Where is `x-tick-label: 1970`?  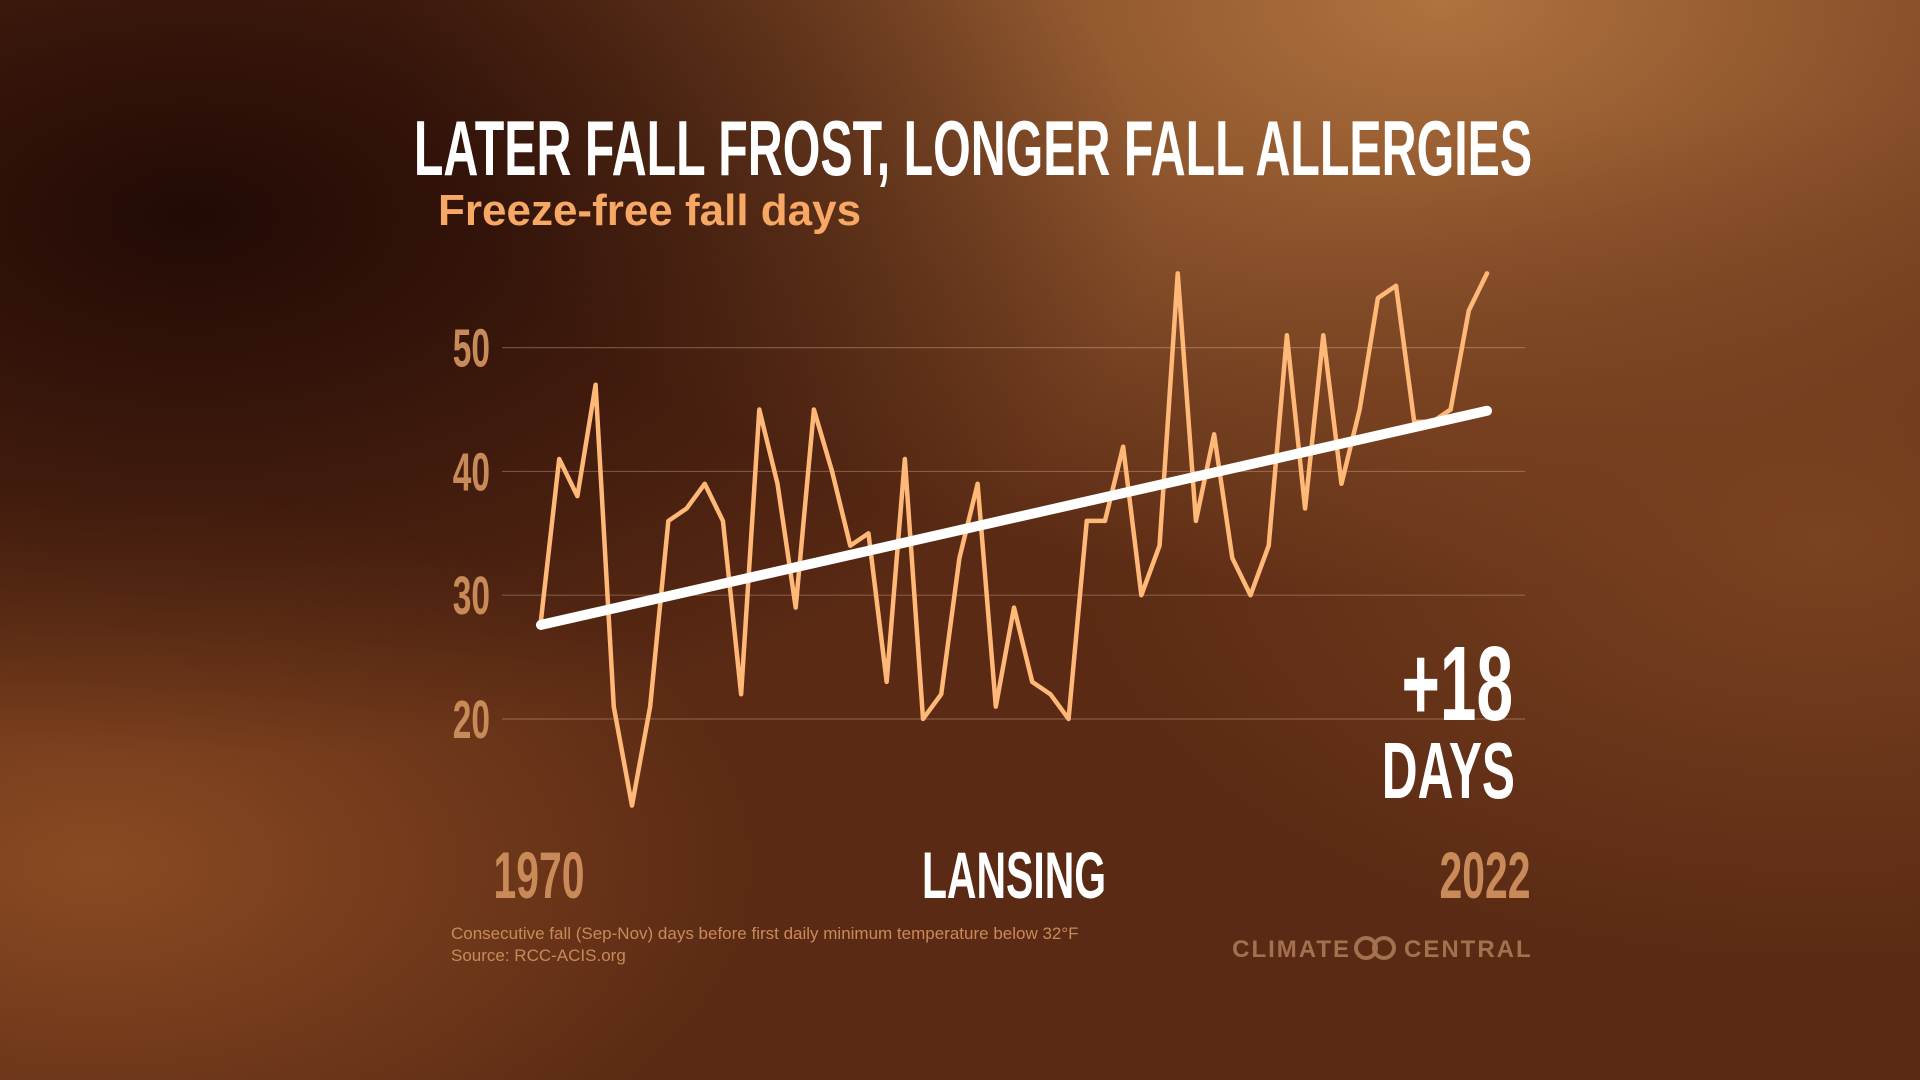
x-tick-label: 1970 is located at coordinates (538, 875).